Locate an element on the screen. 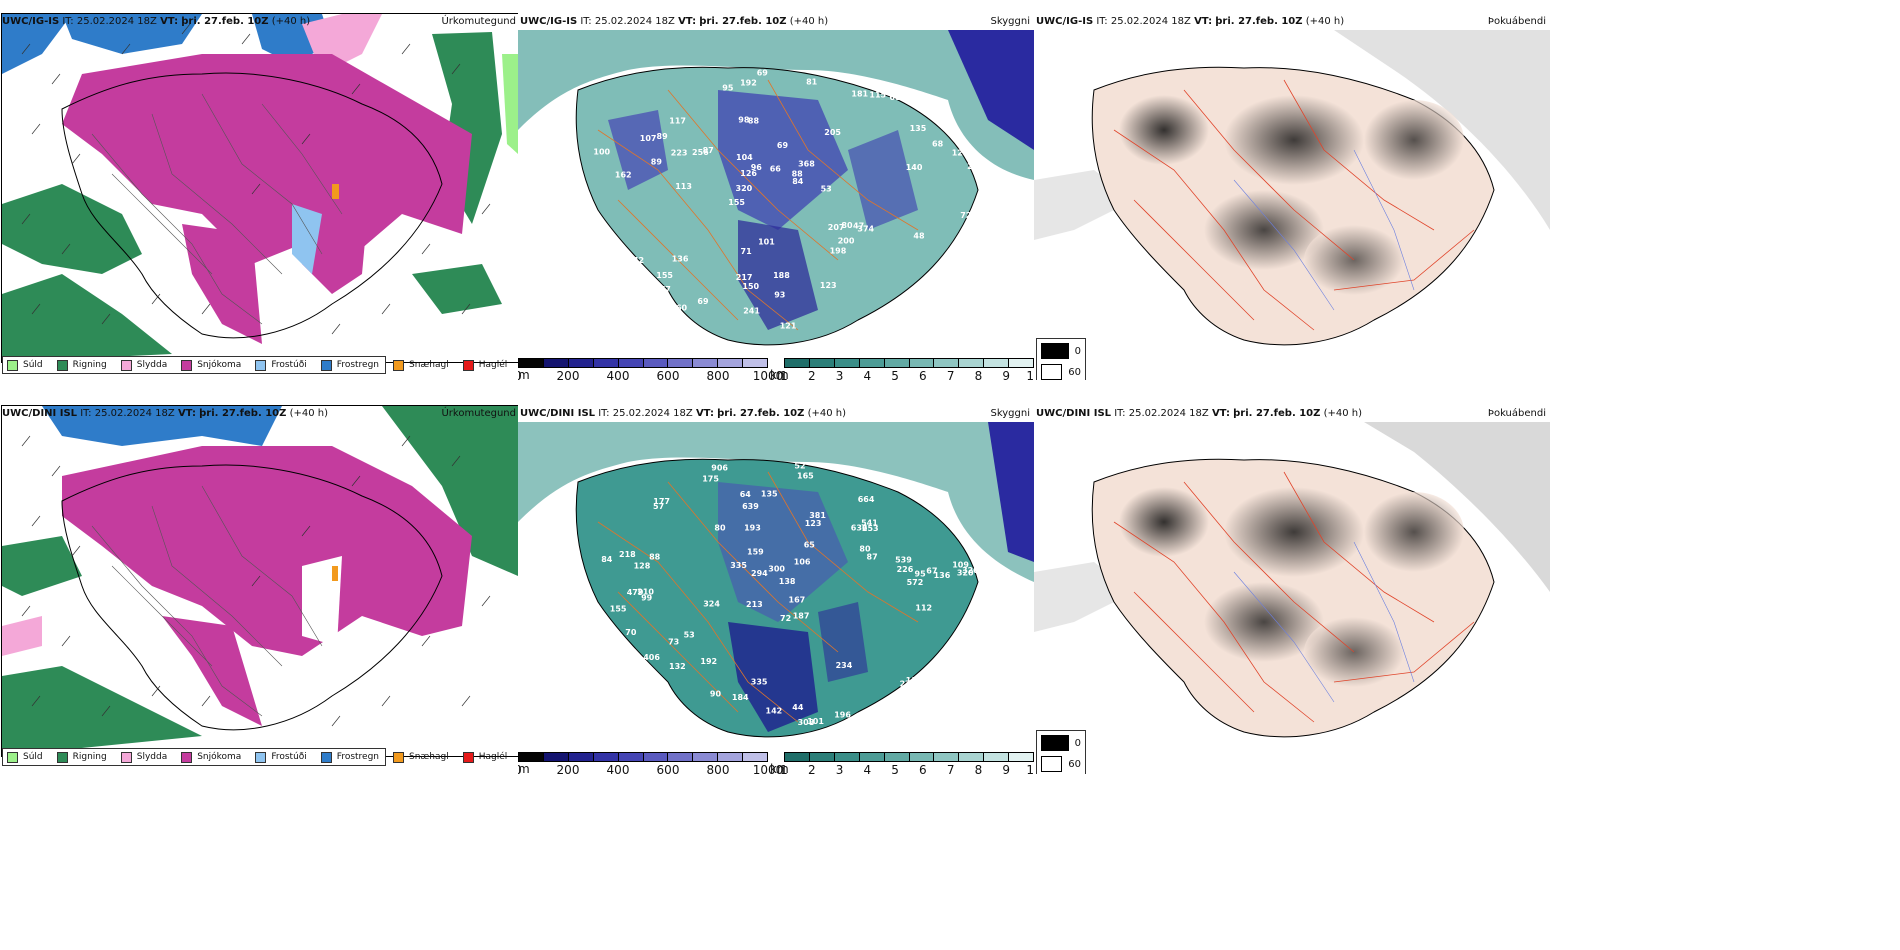  visibility-value-label: 67 is located at coordinates (931, 570).